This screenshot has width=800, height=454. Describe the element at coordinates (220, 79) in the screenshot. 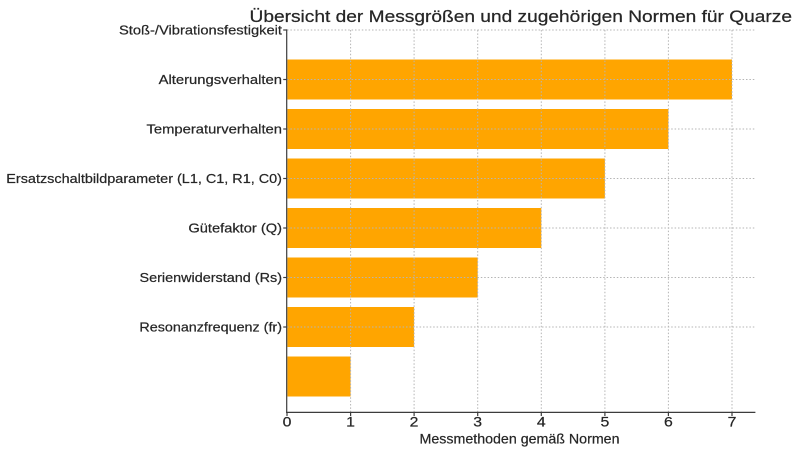

I see `svg-text: Alterungsverhalten` at that location.